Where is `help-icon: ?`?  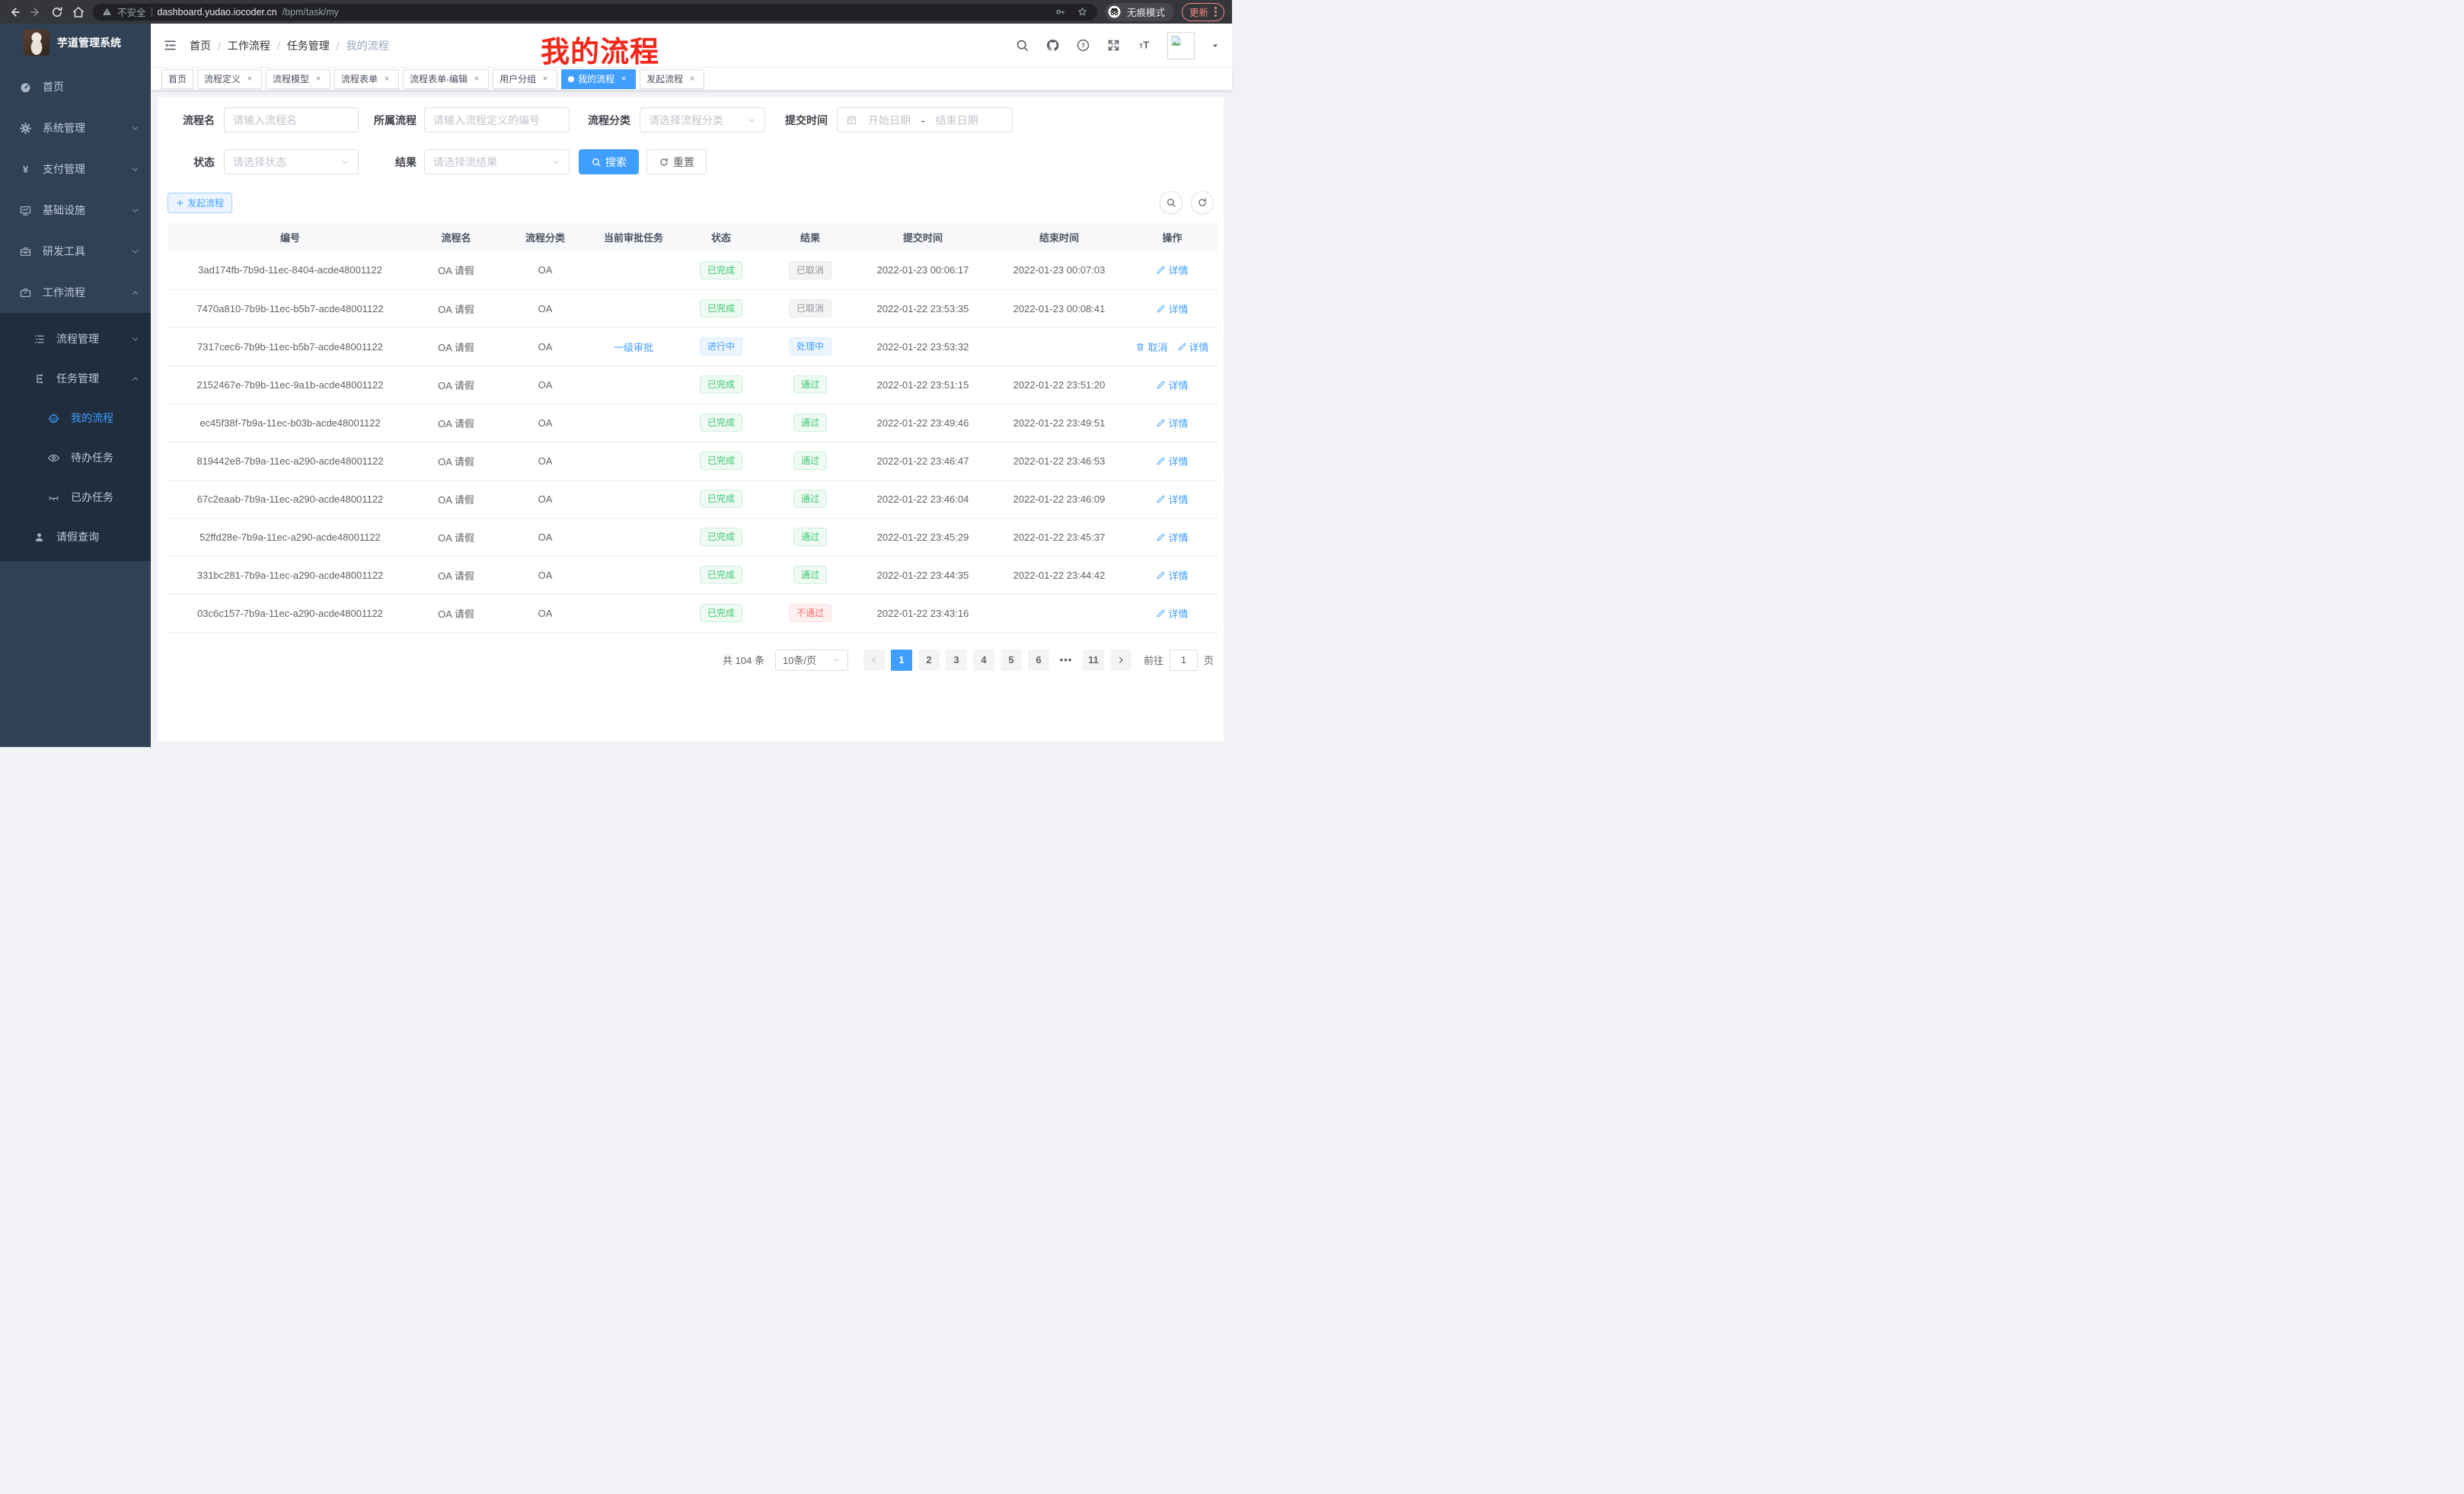 help-icon: ? is located at coordinates (1083, 45).